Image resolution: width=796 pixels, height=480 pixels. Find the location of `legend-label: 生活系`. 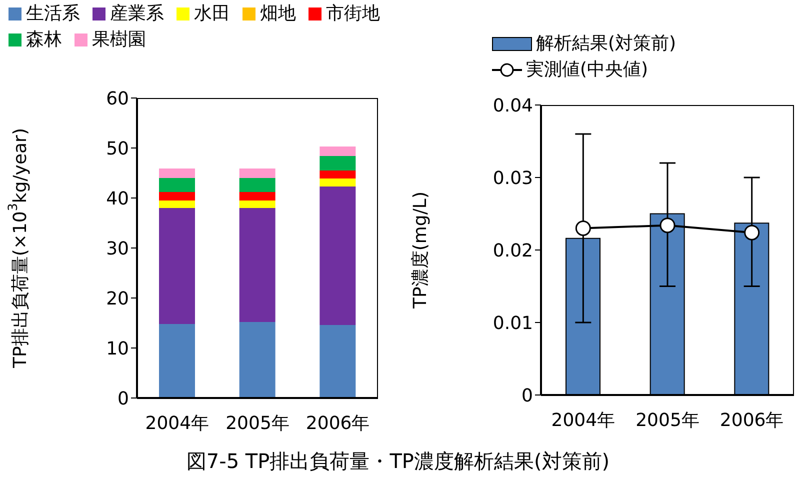

legend-label: 生活系 is located at coordinates (53, 14).